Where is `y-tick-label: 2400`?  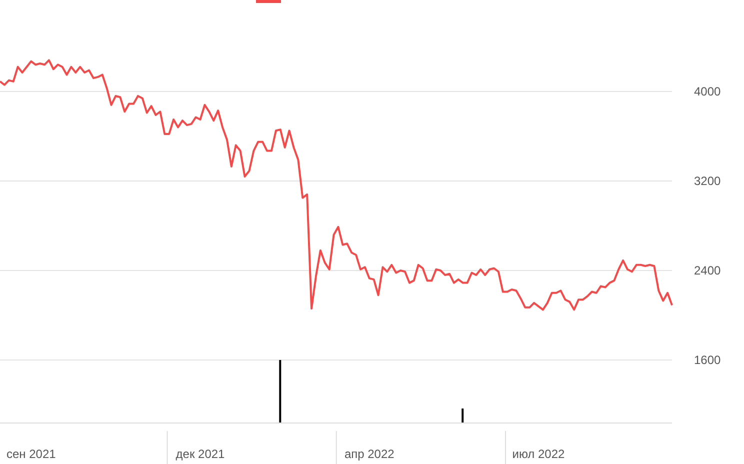
y-tick-label: 2400 is located at coordinates (708, 271).